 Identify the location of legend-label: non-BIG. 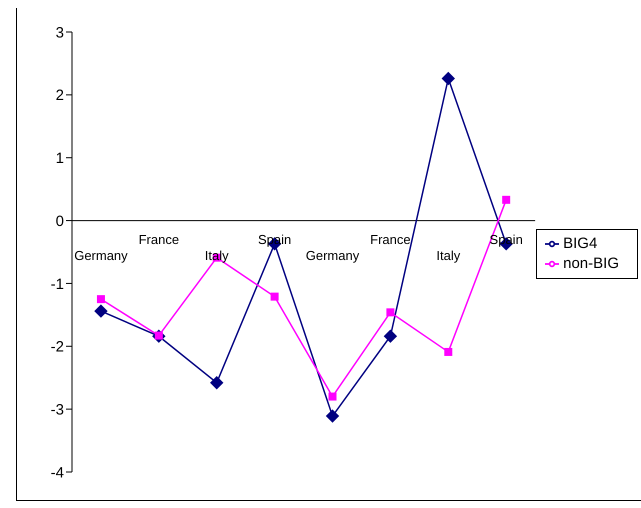
(591, 263).